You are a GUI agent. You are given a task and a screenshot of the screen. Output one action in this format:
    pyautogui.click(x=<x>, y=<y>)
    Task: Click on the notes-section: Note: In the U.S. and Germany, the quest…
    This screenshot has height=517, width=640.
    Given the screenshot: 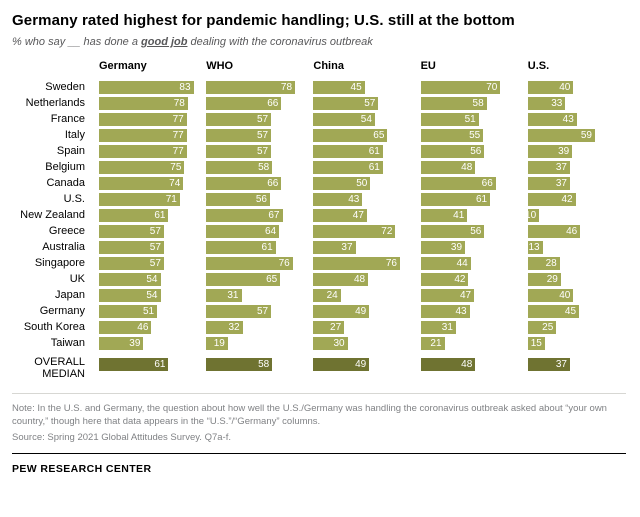 What is the action you would take?
    pyautogui.click(x=319, y=418)
    